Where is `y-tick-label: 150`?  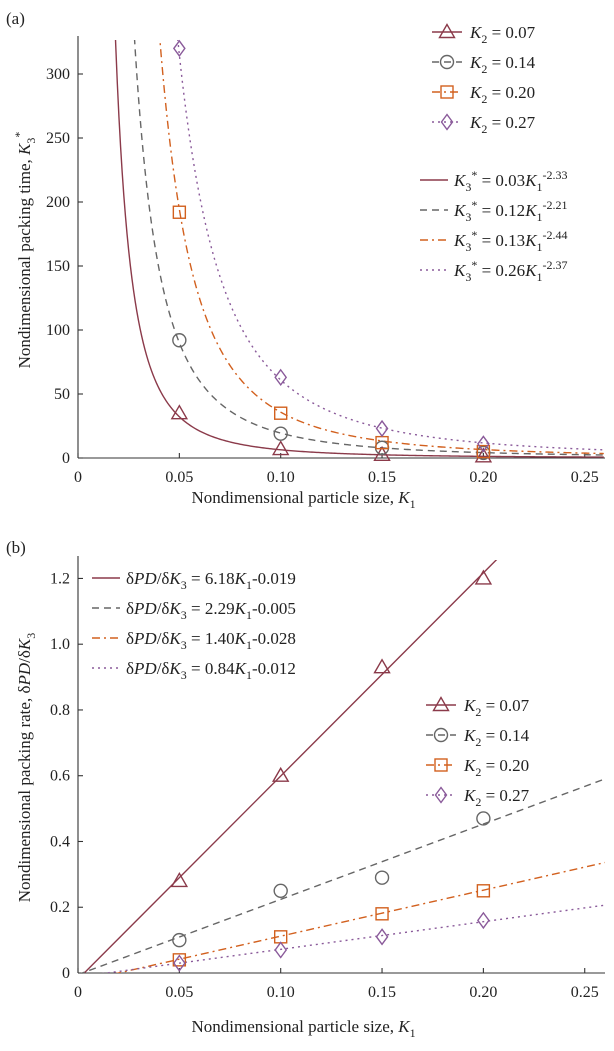 y-tick-label: 150 is located at coordinates (58, 266).